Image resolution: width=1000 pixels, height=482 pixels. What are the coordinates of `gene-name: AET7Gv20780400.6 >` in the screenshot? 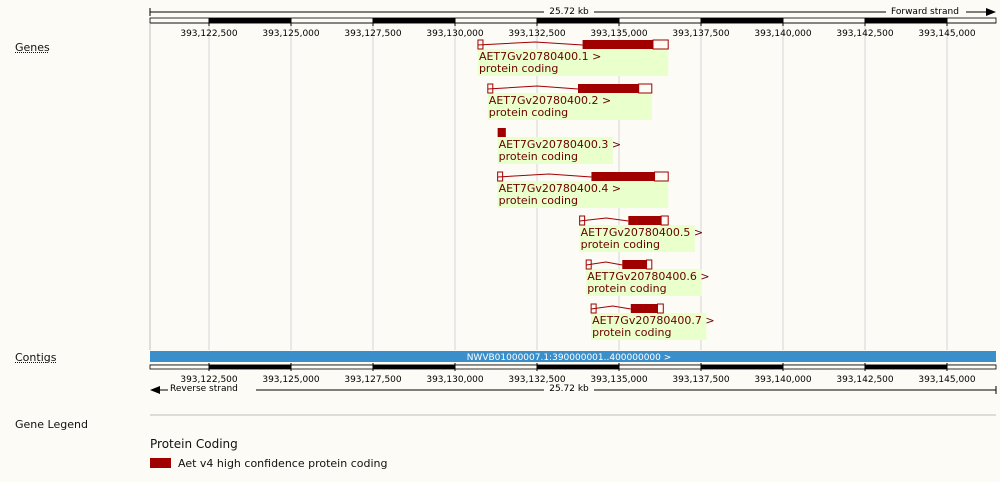 It's located at (648, 276).